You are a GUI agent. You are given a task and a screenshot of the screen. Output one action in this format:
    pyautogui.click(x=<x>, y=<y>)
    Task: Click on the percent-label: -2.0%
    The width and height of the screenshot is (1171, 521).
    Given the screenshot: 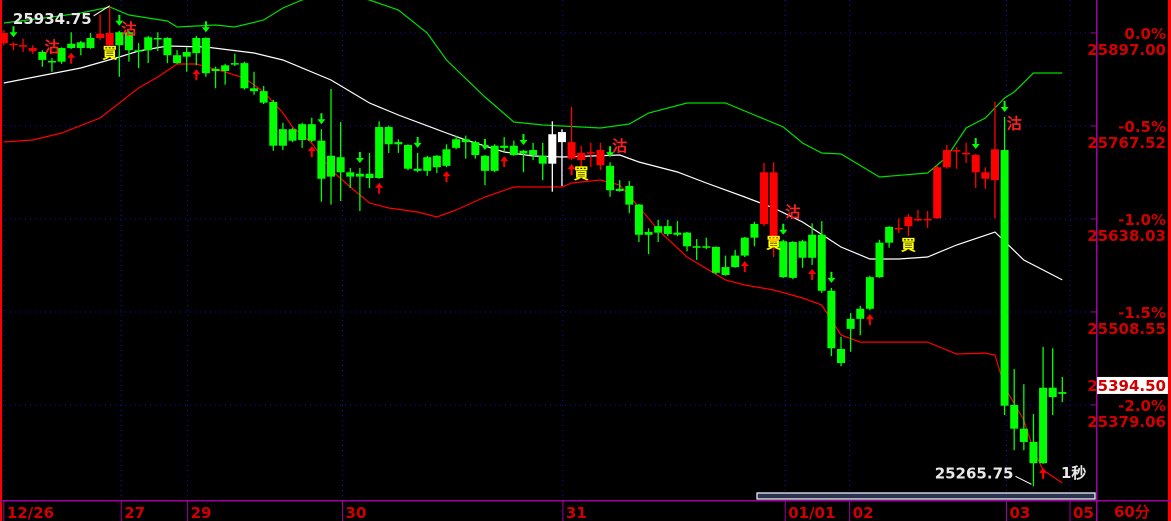 What is the action you would take?
    pyautogui.click(x=1142, y=406)
    